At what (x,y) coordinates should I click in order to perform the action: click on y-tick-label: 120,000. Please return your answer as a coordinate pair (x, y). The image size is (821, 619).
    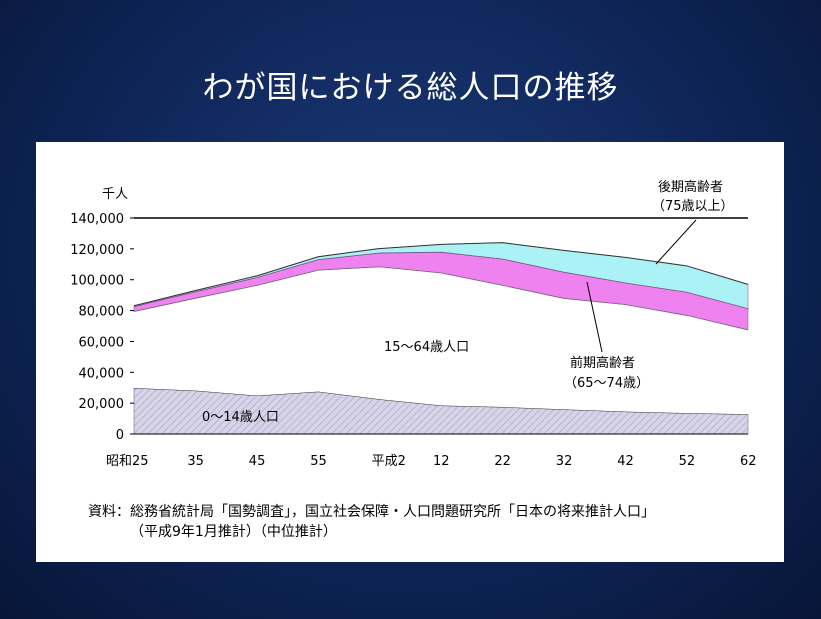
    Looking at the image, I should click on (97, 250).